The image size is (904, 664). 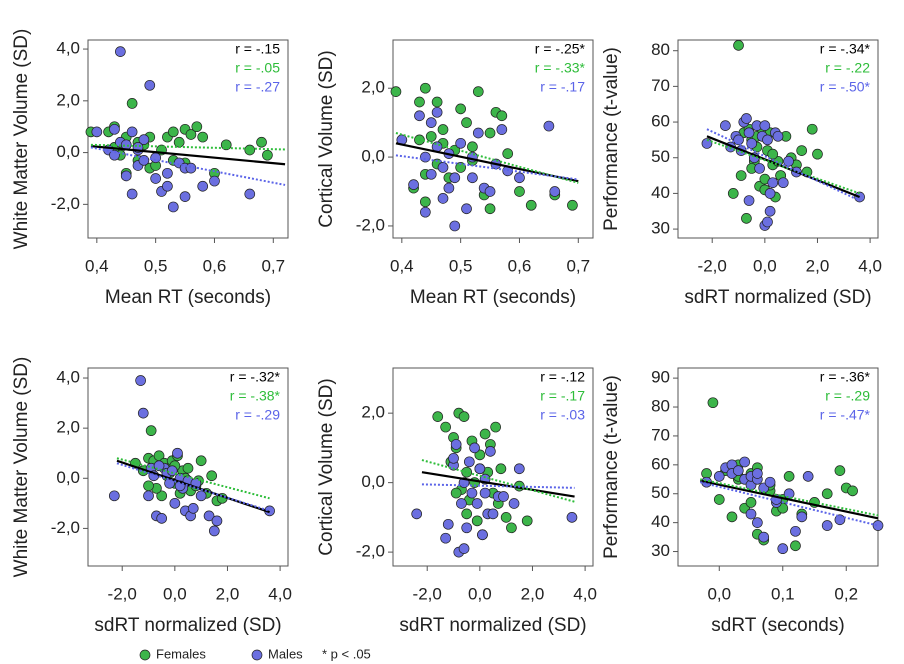 What do you see at coordinates (68, 377) in the screenshot?
I see `y-tick-label: 4,0` at bounding box center [68, 377].